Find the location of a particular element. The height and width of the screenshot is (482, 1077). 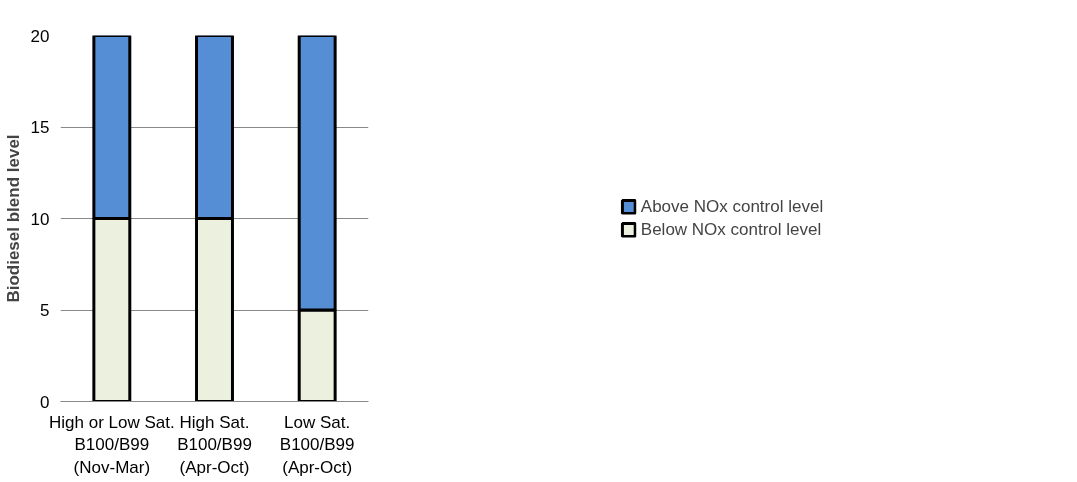

x-tick-label: High or Low Sat. B100/B99 (Nov-Mar) is located at coordinates (112, 445).